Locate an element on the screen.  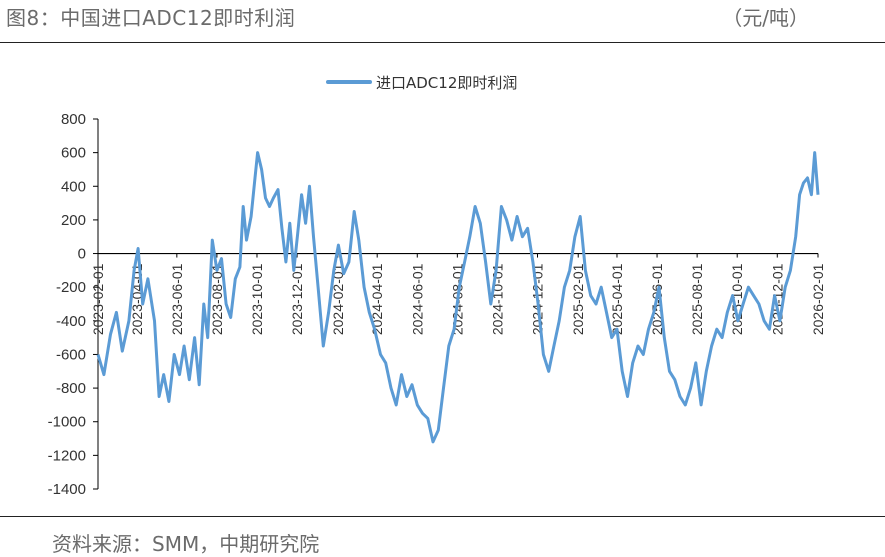
y-tick-label: -1400 is located at coordinates (67, 489).